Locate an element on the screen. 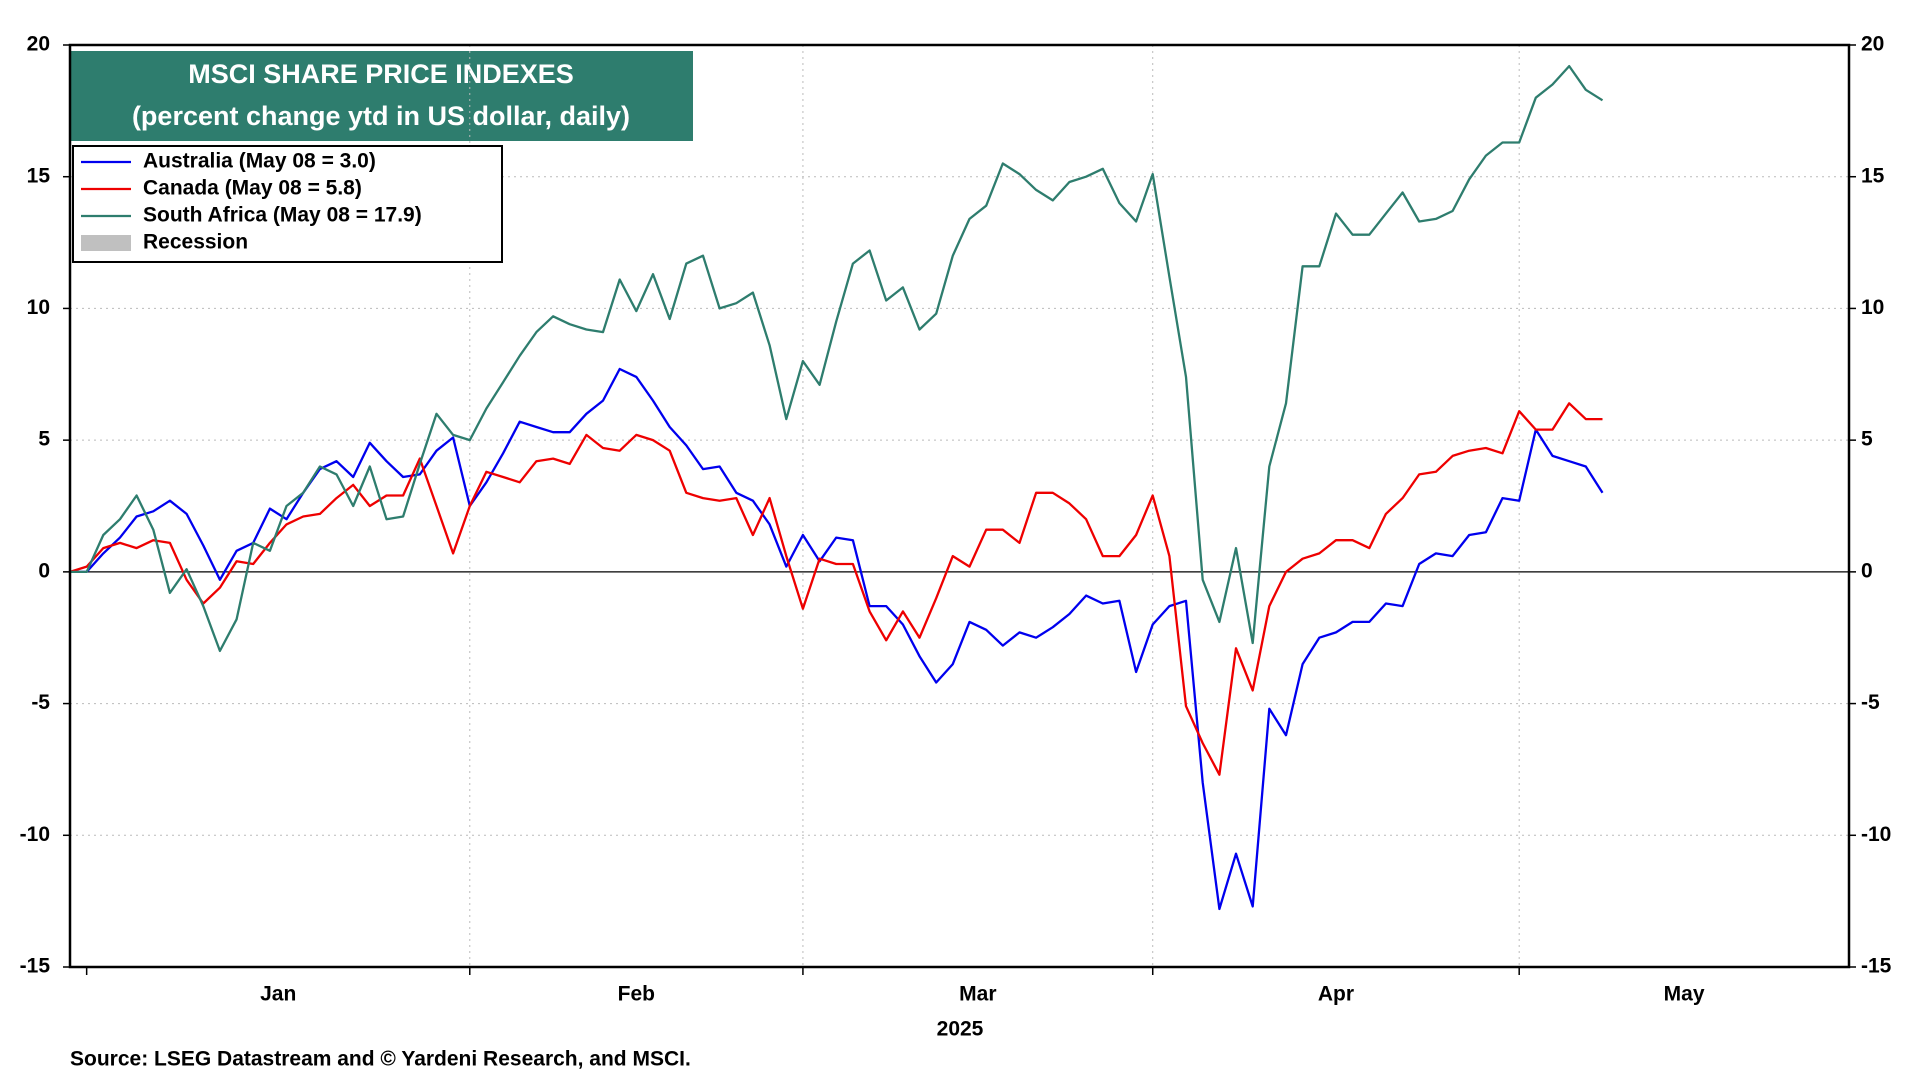 Image resolution: width=1920 pixels, height=1080 pixels. legend-box is located at coordinates (287, 204).